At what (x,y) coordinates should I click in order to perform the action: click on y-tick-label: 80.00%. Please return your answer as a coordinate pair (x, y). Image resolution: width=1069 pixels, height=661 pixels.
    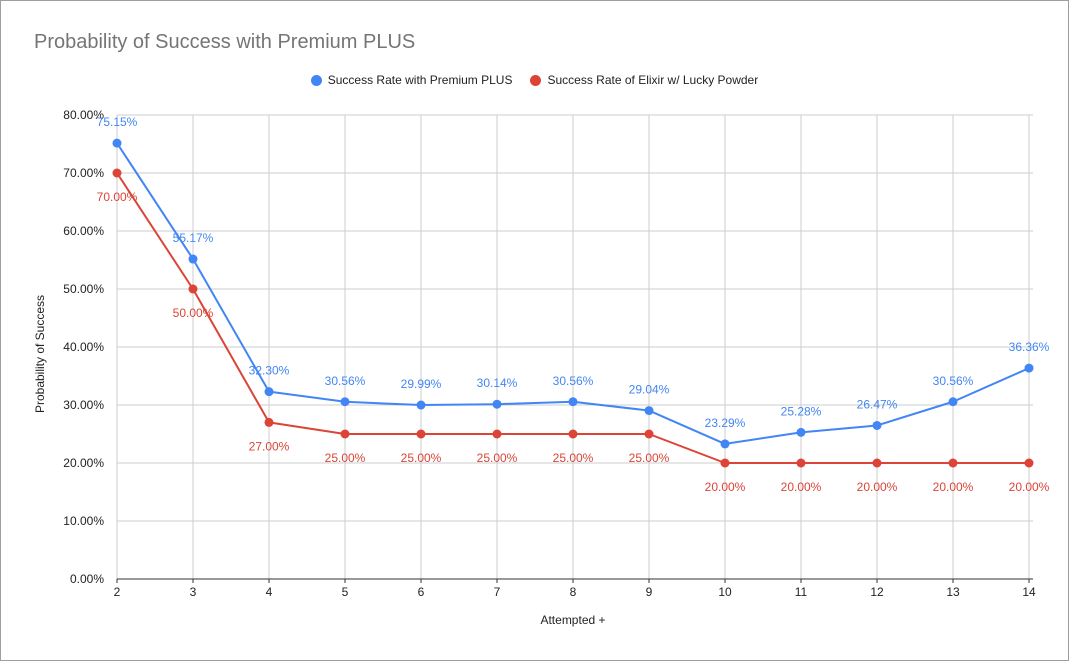
    Looking at the image, I should click on (83, 115).